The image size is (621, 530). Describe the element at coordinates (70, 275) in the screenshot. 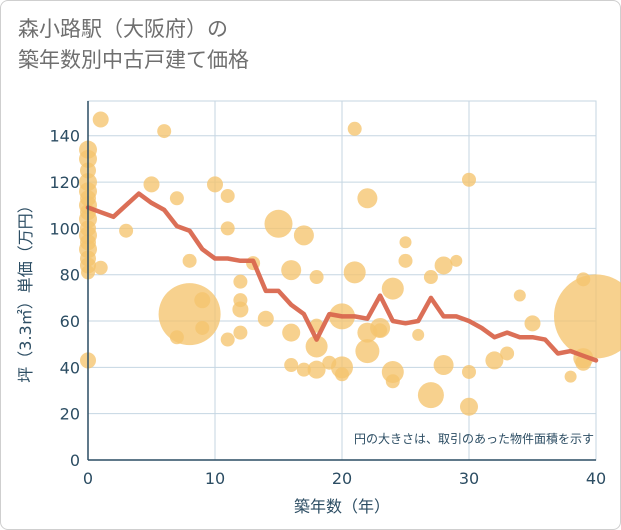

I see `y-tick-label: 80` at that location.